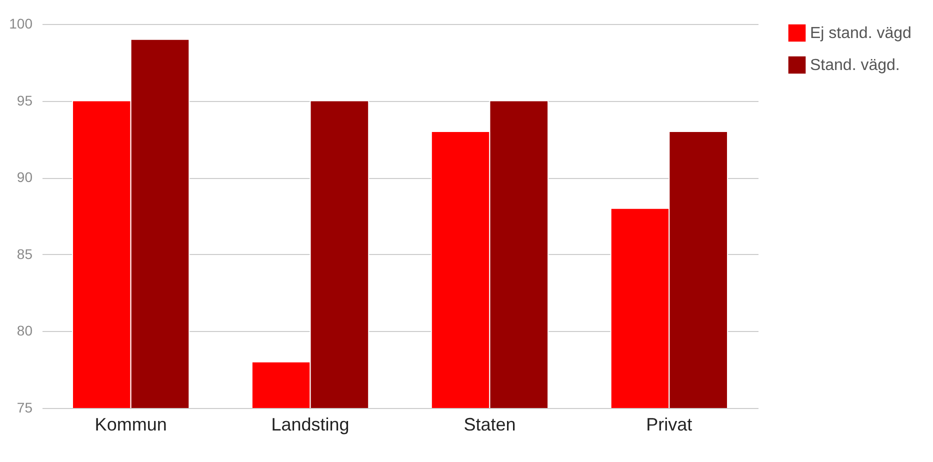  I want to click on x-tick-label: Kommun, so click(130, 424).